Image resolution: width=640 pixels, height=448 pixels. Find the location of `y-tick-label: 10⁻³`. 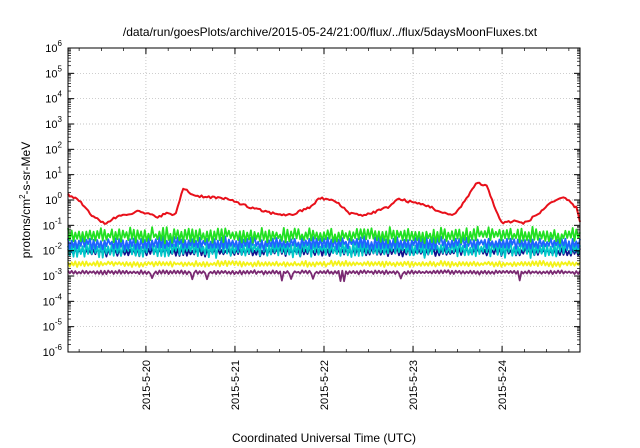

y-tick-label: 10⁻³ is located at coordinates (53, 275).